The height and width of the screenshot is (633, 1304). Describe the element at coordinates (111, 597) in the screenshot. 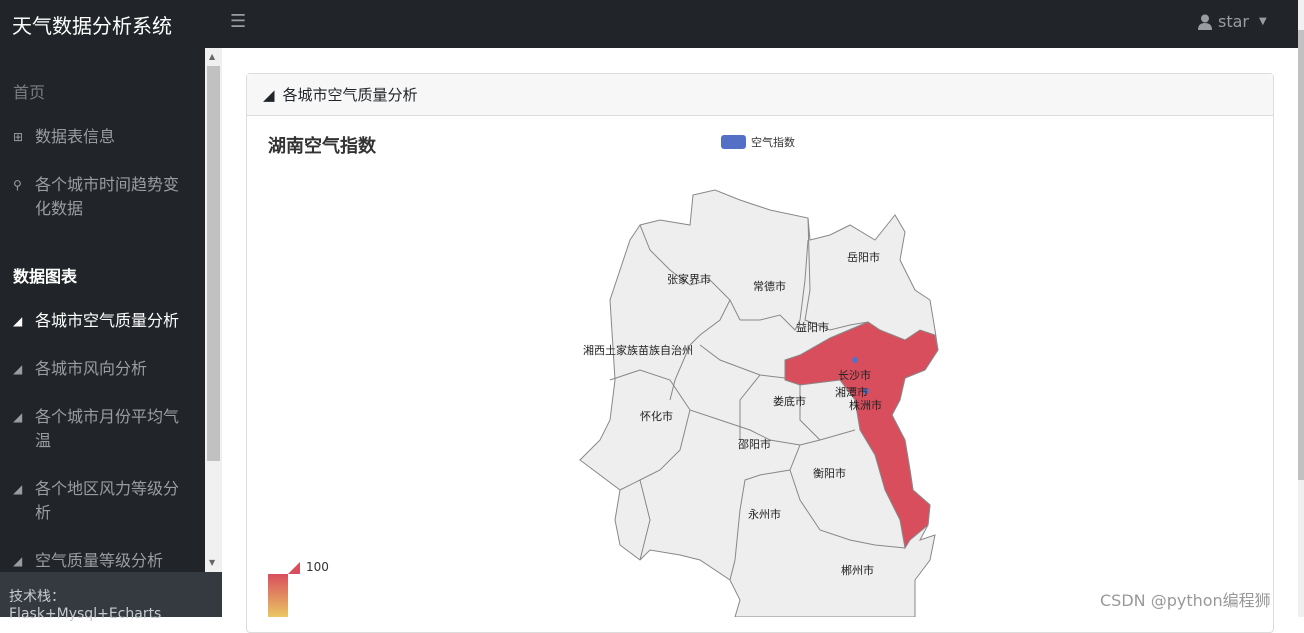

I see `sidebar-footer: 技术栈：Flask+Mysql+Echarts` at that location.